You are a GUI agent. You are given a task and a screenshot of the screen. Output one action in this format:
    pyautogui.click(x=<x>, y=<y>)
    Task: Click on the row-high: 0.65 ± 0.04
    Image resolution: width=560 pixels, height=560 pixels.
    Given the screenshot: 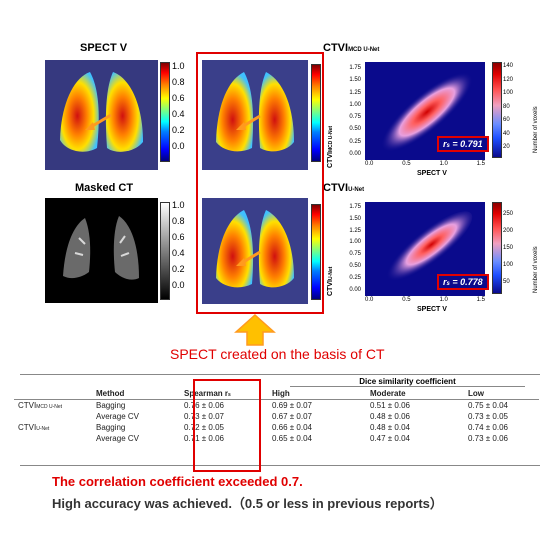 What is the action you would take?
    pyautogui.click(x=292, y=438)
    